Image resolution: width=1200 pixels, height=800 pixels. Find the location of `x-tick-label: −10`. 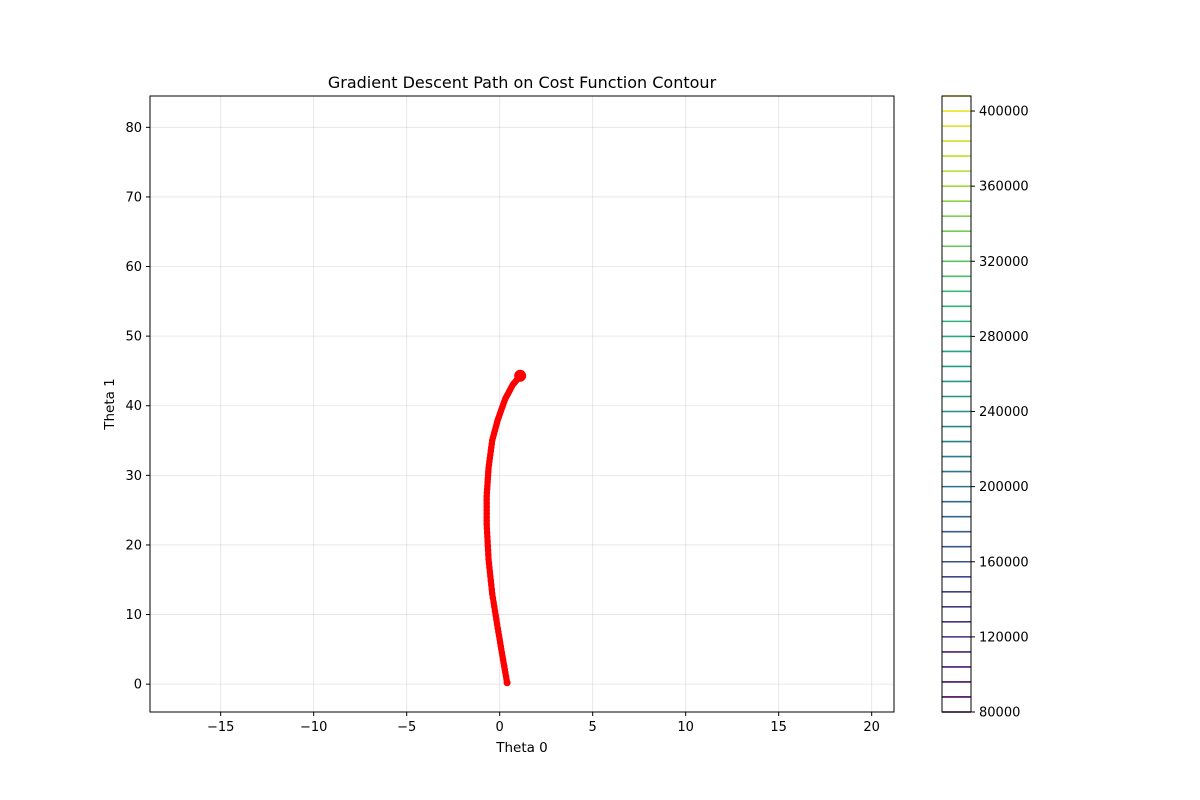

x-tick-label: −10 is located at coordinates (313, 727).